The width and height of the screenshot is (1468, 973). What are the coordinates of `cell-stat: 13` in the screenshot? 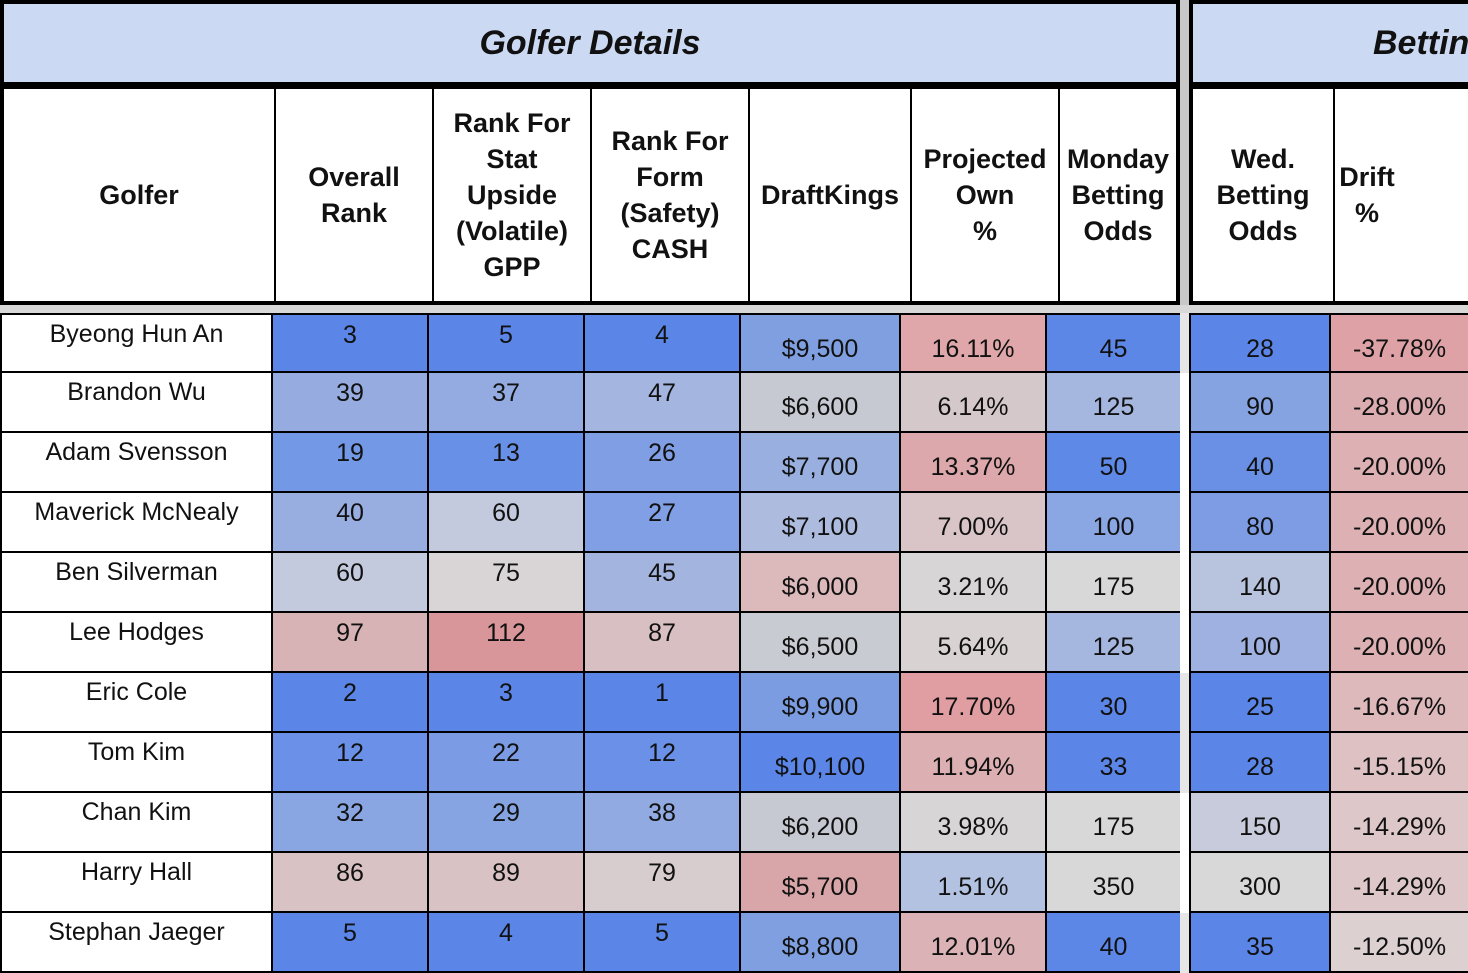 It's located at (507, 463).